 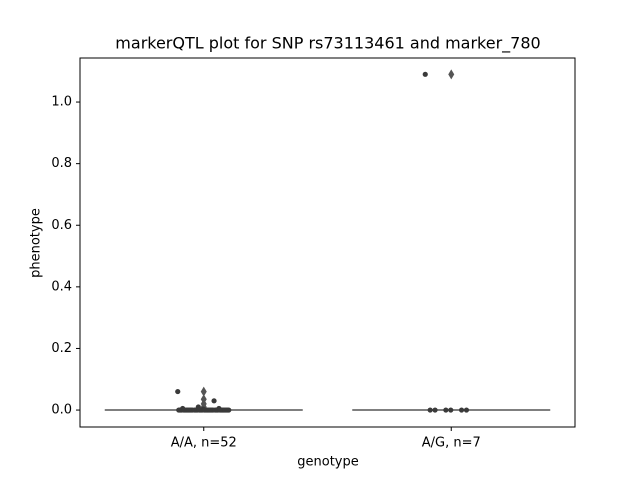 I want to click on y-axis-label: phenotype, so click(x=36, y=243).